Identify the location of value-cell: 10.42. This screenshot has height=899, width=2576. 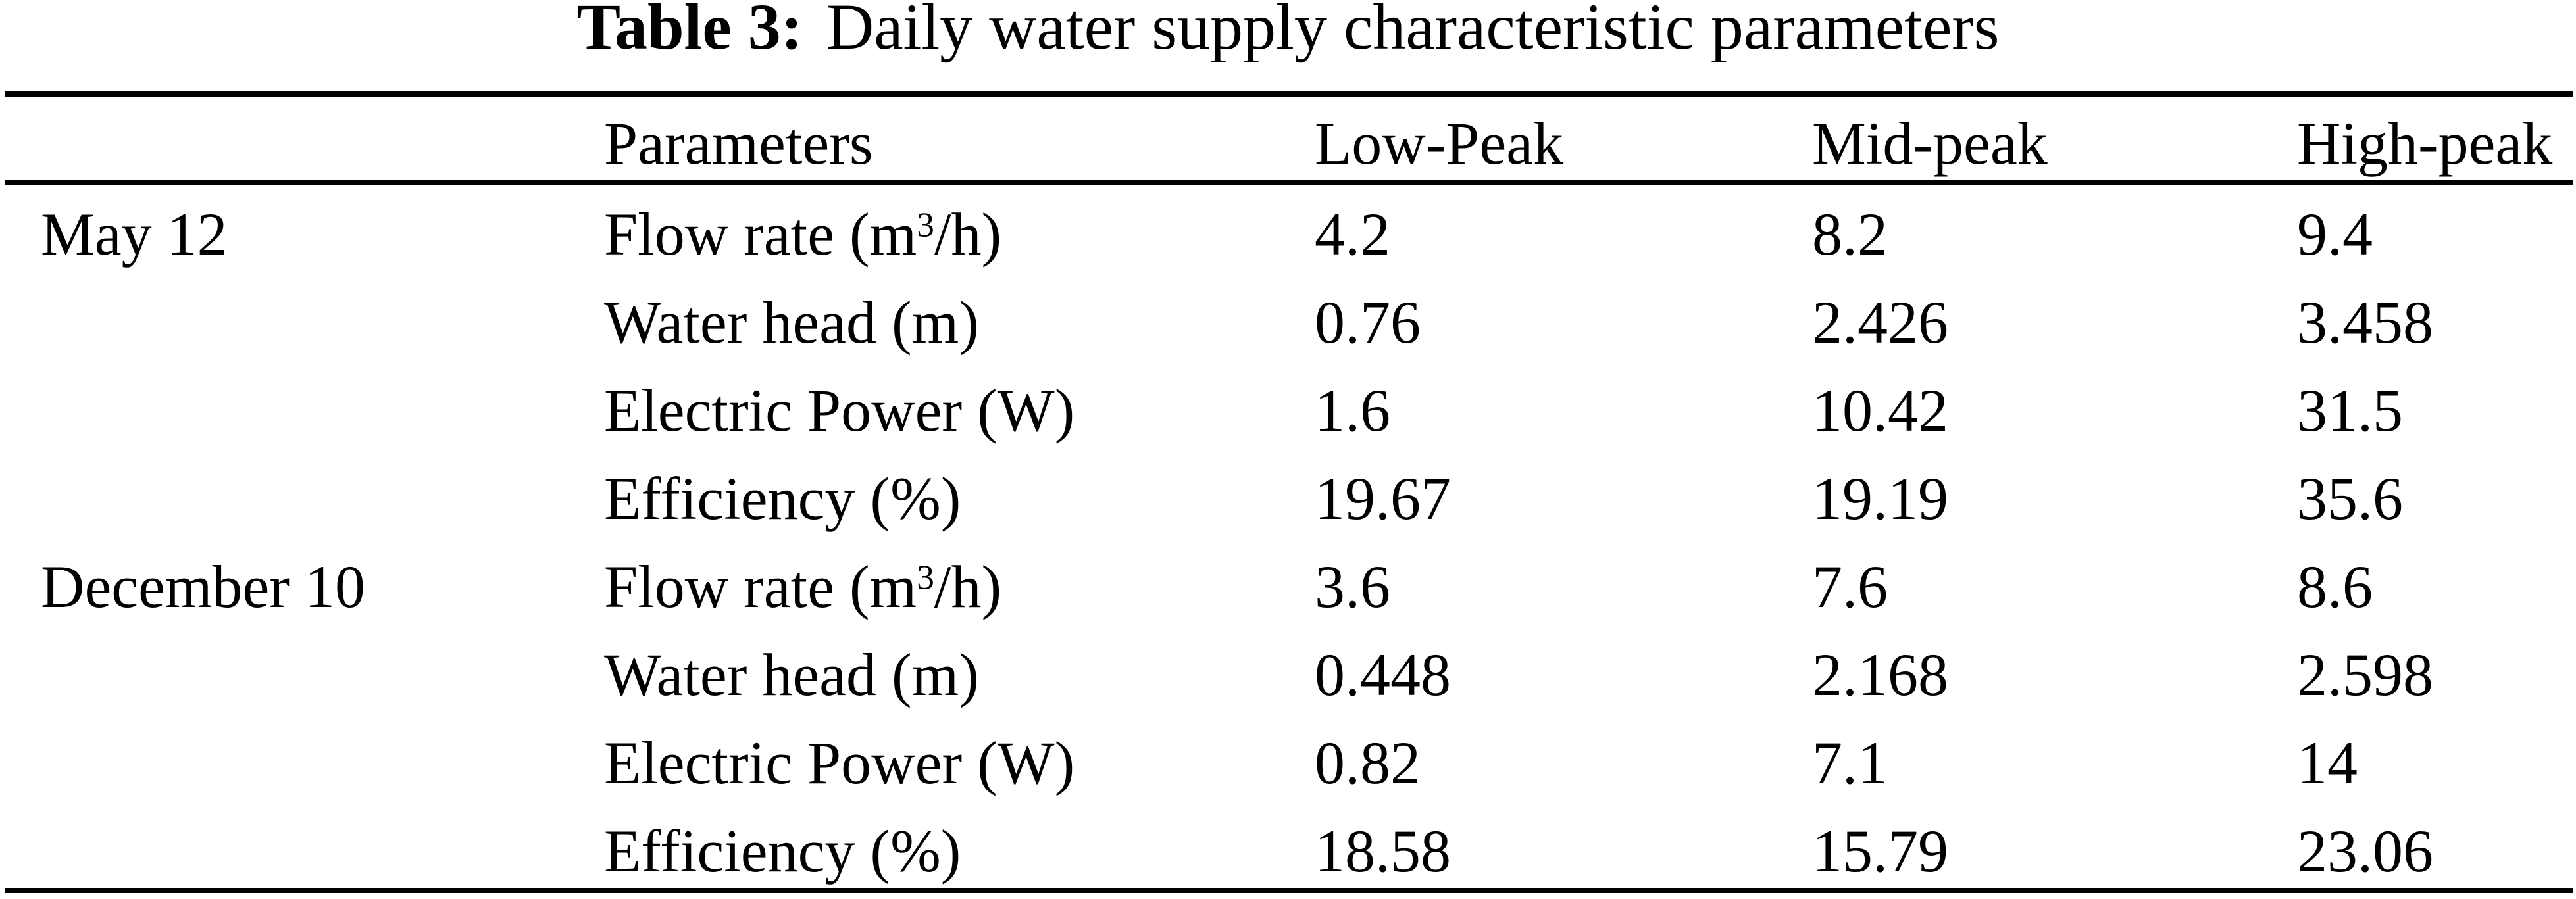
(1880, 410).